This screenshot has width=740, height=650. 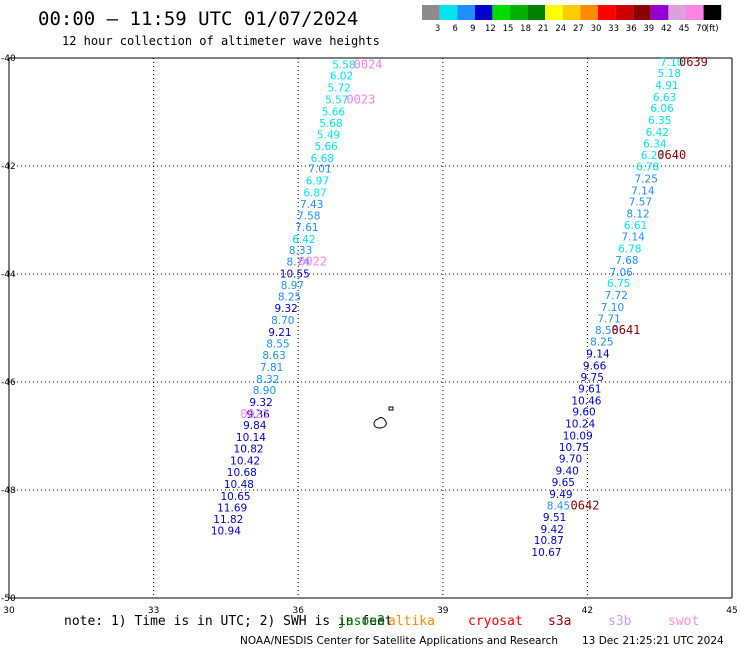 What do you see at coordinates (563, 483) in the screenshot?
I see `swh-value: 9.65` at bounding box center [563, 483].